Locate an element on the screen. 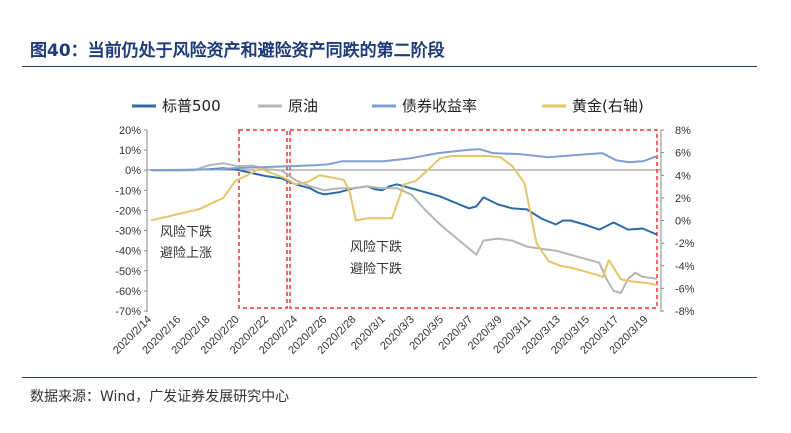  legend-label-crude: 原油 is located at coordinates (303, 106).